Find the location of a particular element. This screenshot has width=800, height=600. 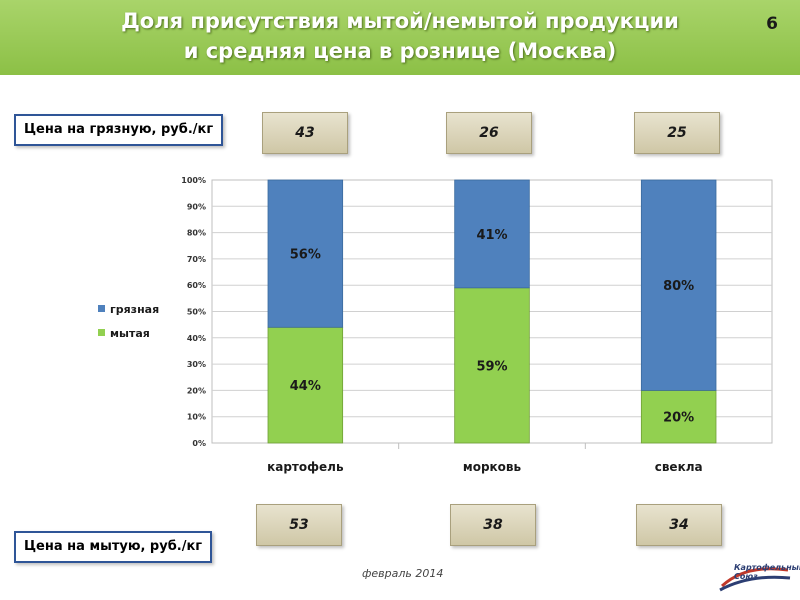

y-tick-label: 90% is located at coordinates (196, 206).